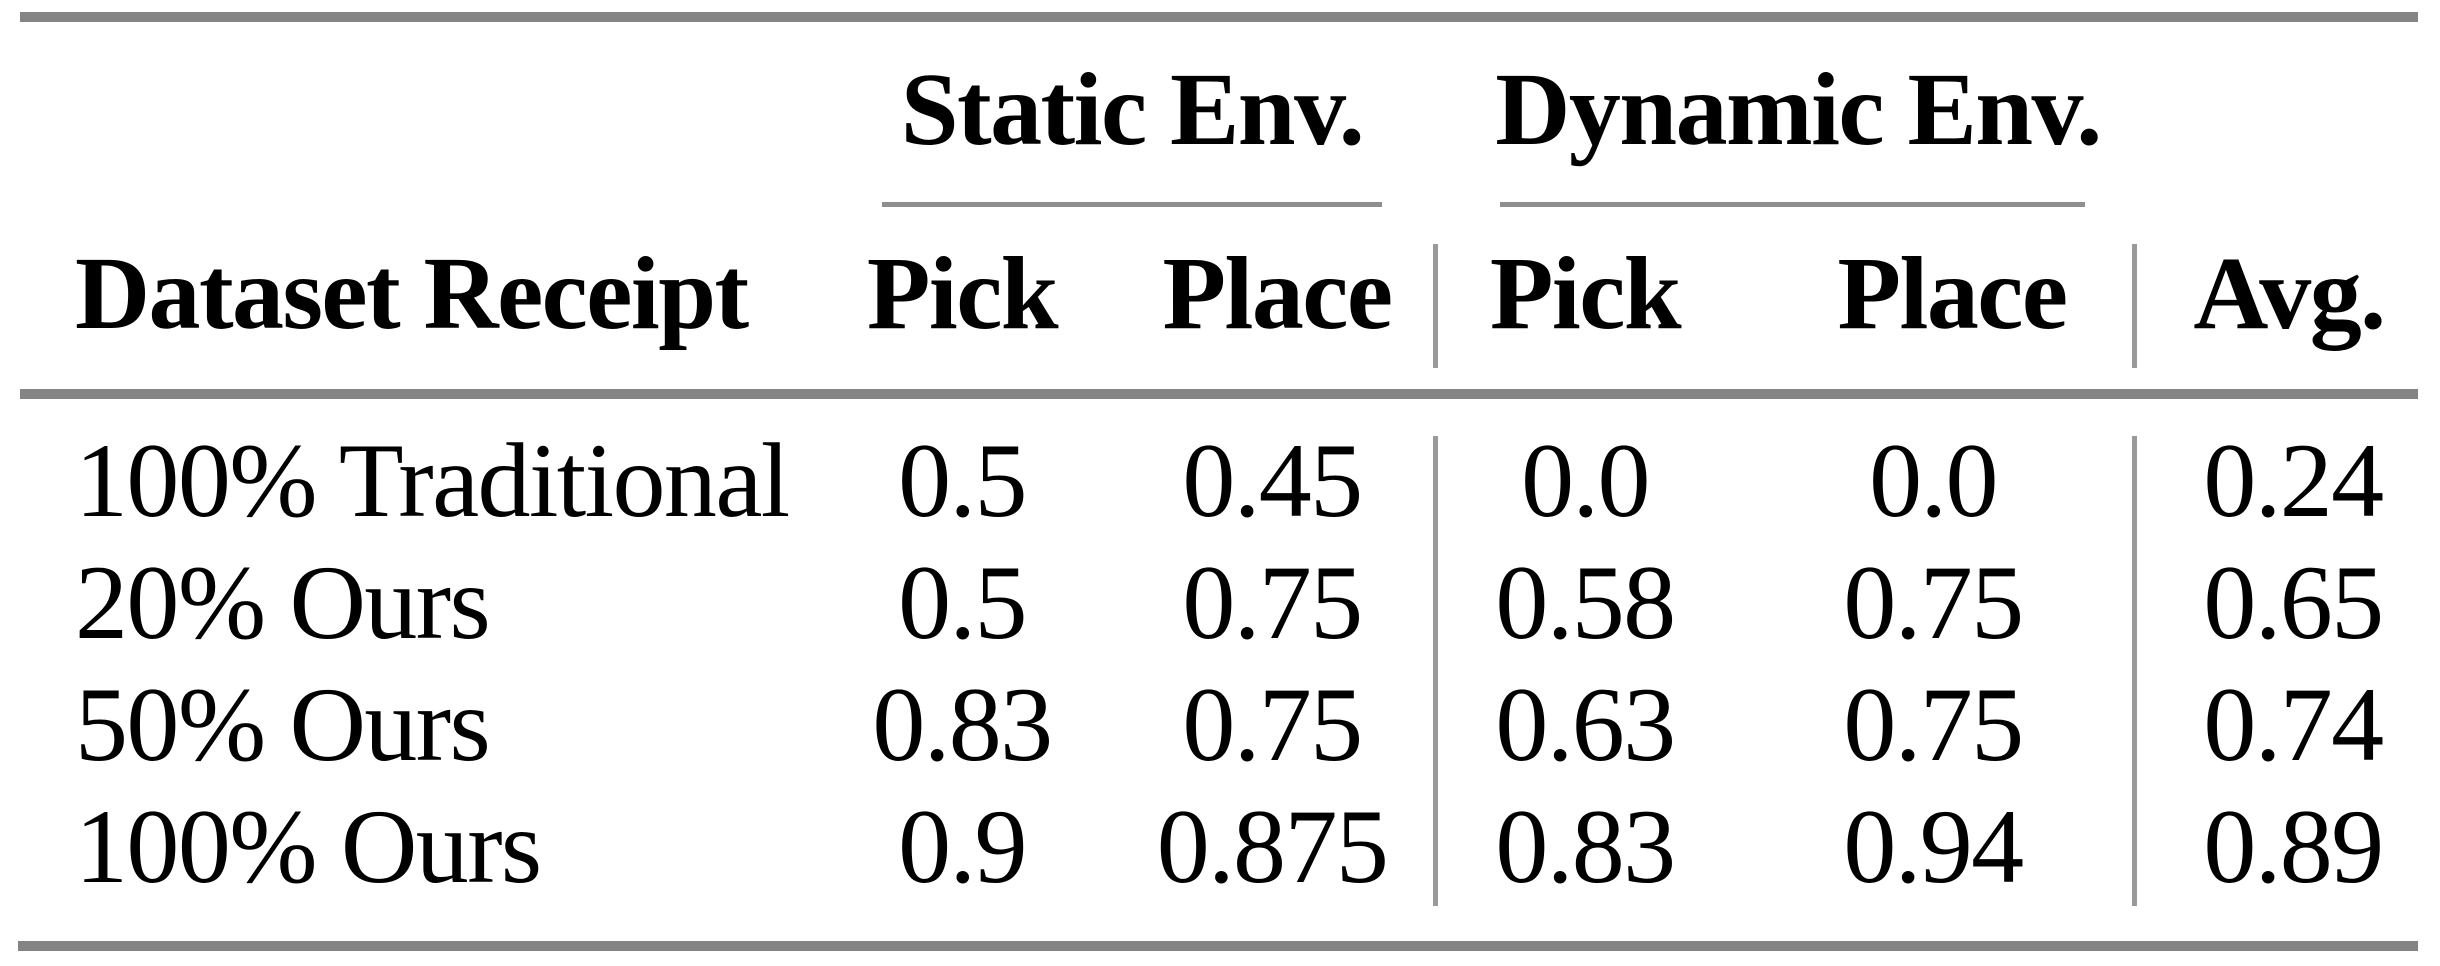 This screenshot has height=966, width=2440. Describe the element at coordinates (2293, 602) in the screenshot. I see `cell-avg: 0.65` at that location.